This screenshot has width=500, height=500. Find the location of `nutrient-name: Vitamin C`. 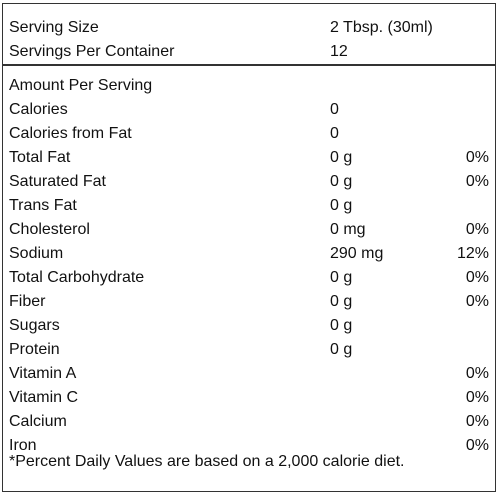

nutrient-name: Vitamin C is located at coordinates (44, 397).